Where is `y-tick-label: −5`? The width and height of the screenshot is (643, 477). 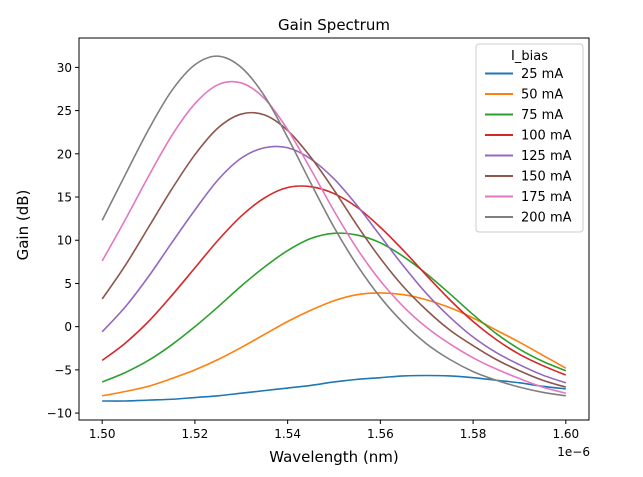
y-tick-label: −5 is located at coordinates (63, 370).